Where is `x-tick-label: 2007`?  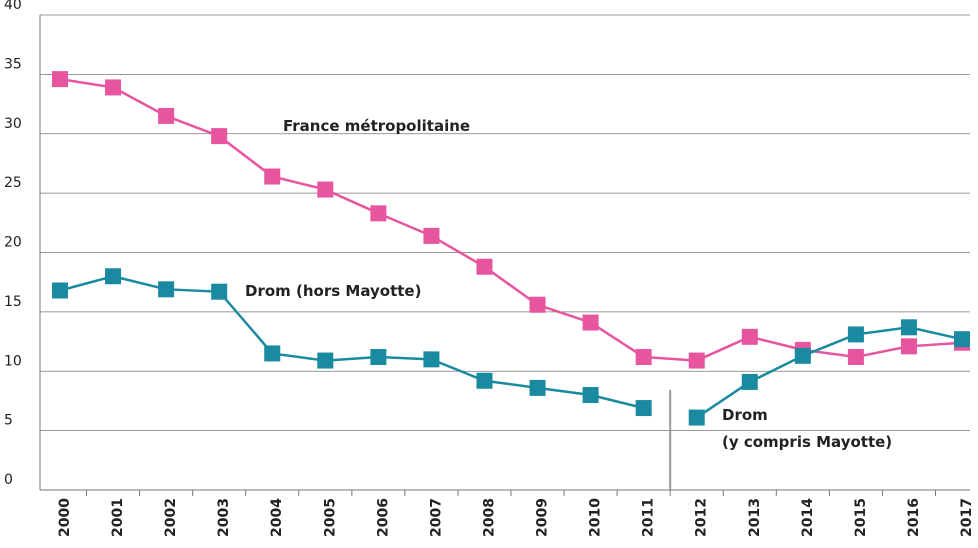
x-tick-label: 2007 is located at coordinates (436, 517).